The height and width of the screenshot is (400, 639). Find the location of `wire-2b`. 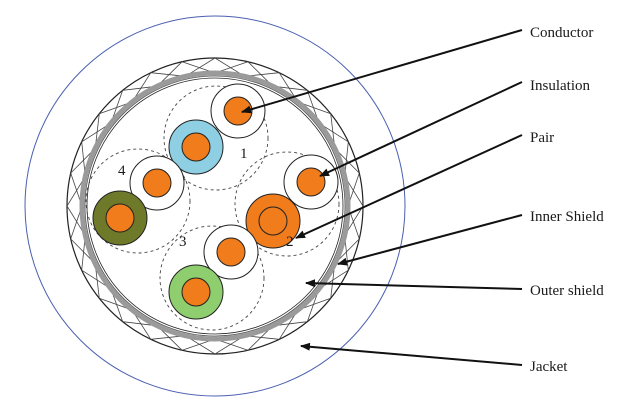

wire-2b is located at coordinates (273, 221).